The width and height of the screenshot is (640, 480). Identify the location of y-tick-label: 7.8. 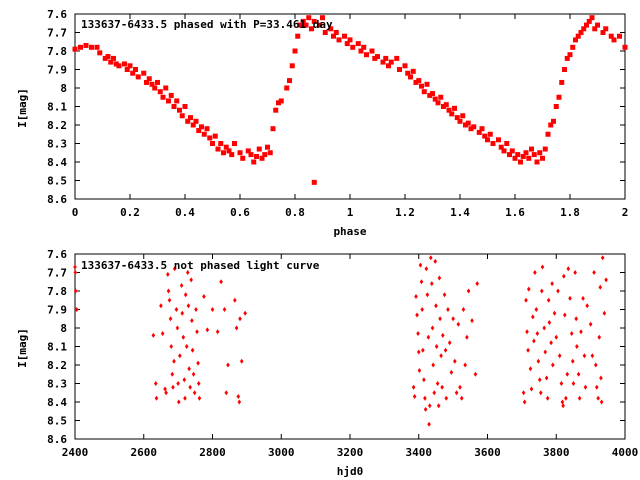
(57, 291).